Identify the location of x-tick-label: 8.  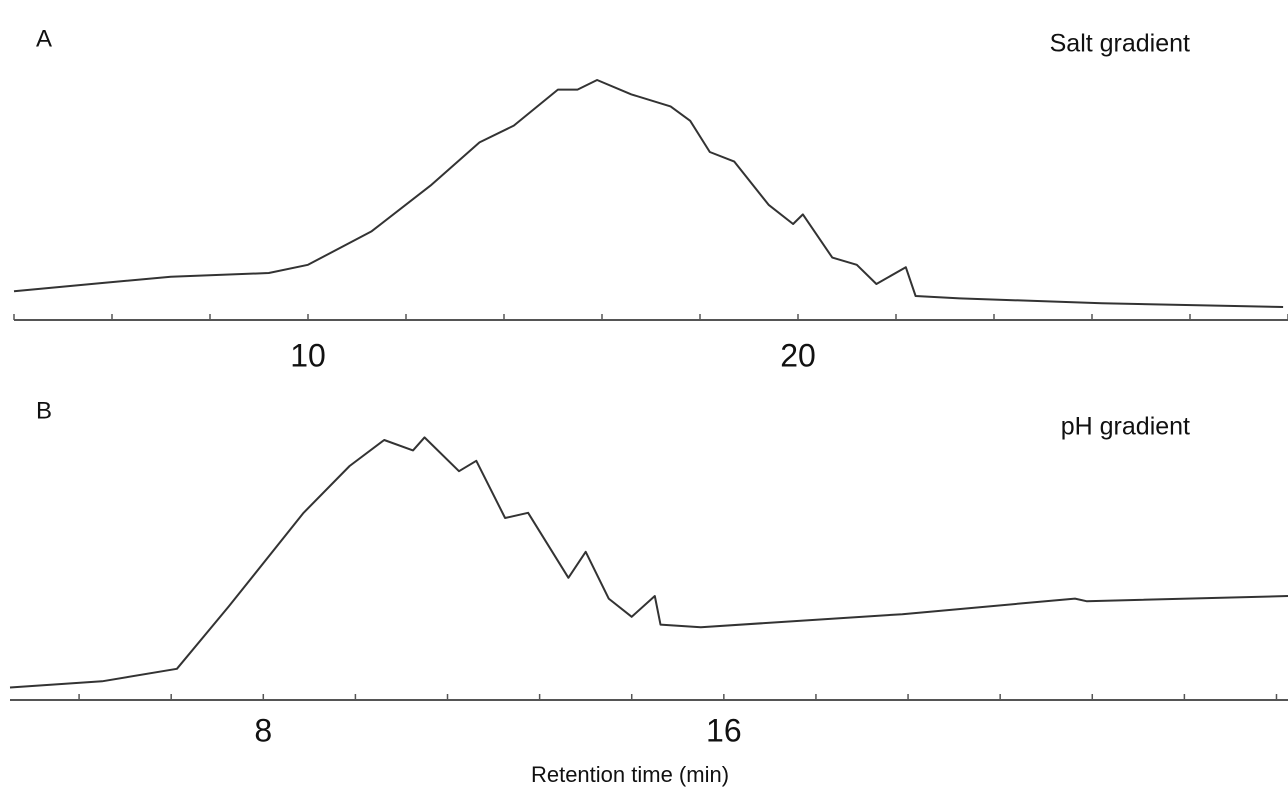
(263, 730).